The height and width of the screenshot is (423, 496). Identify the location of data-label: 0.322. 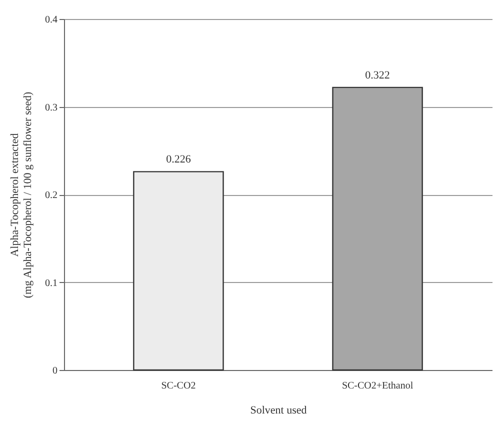
(377, 75).